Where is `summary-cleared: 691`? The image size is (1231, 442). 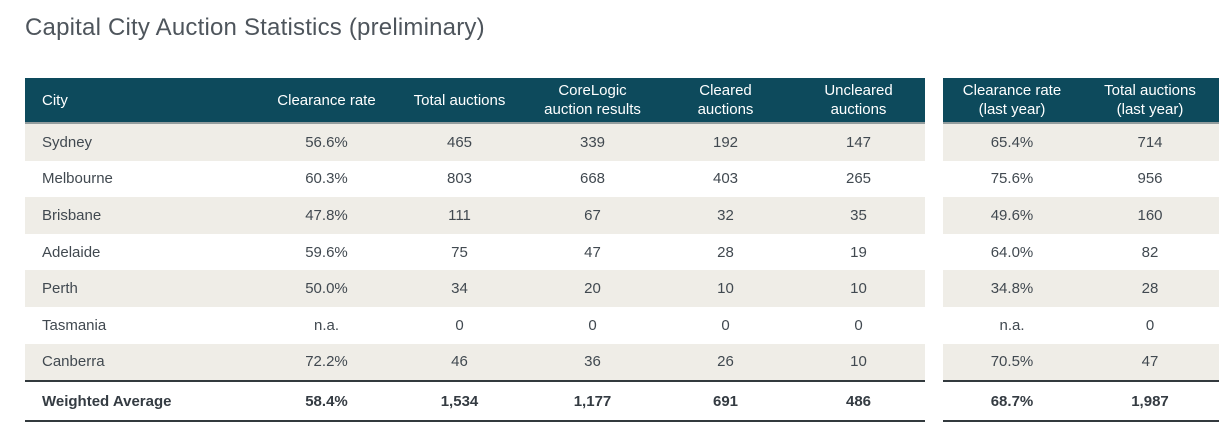 summary-cleared: 691 is located at coordinates (725, 401).